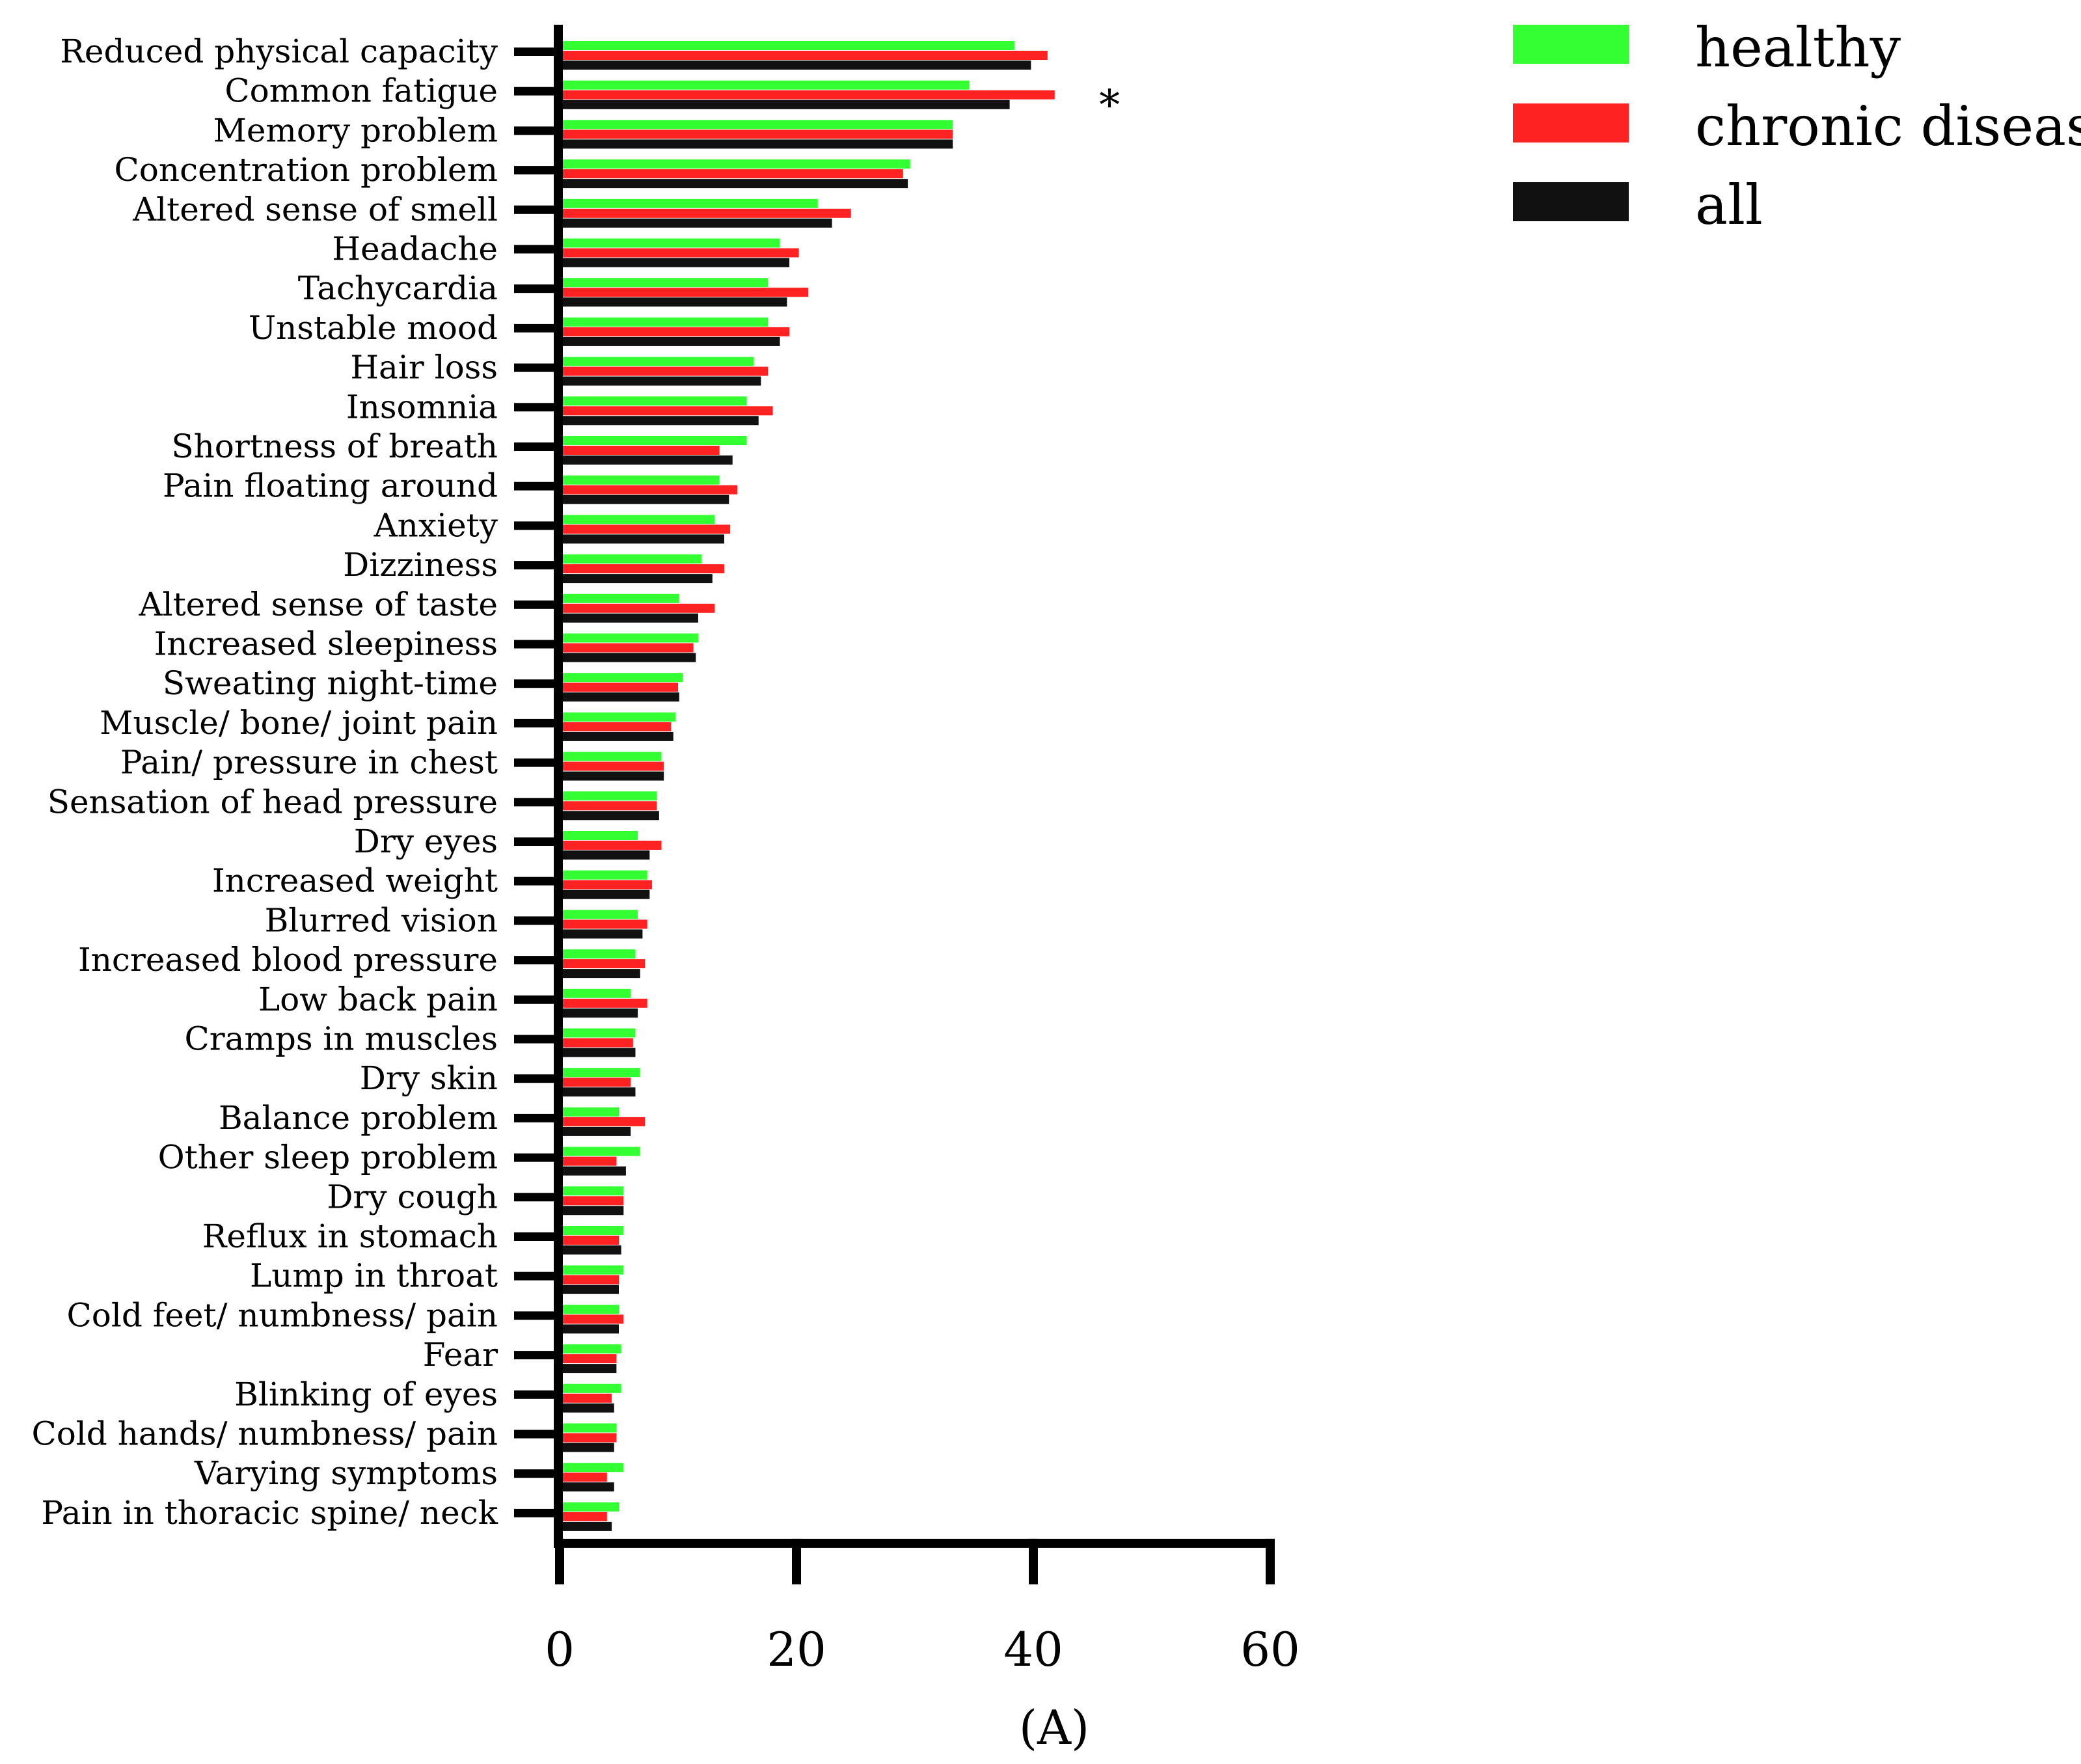 Image resolution: width=2081 pixels, height=1764 pixels. Describe the element at coordinates (670, 341) in the screenshot. I see `bar-all-unstable-mood` at that location.